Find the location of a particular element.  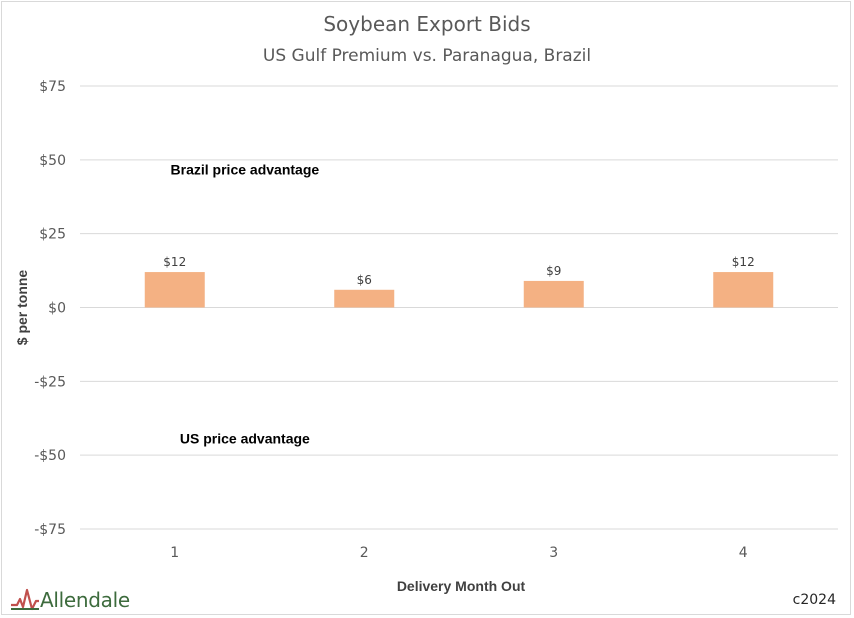

data-label: $9 is located at coordinates (553, 271).